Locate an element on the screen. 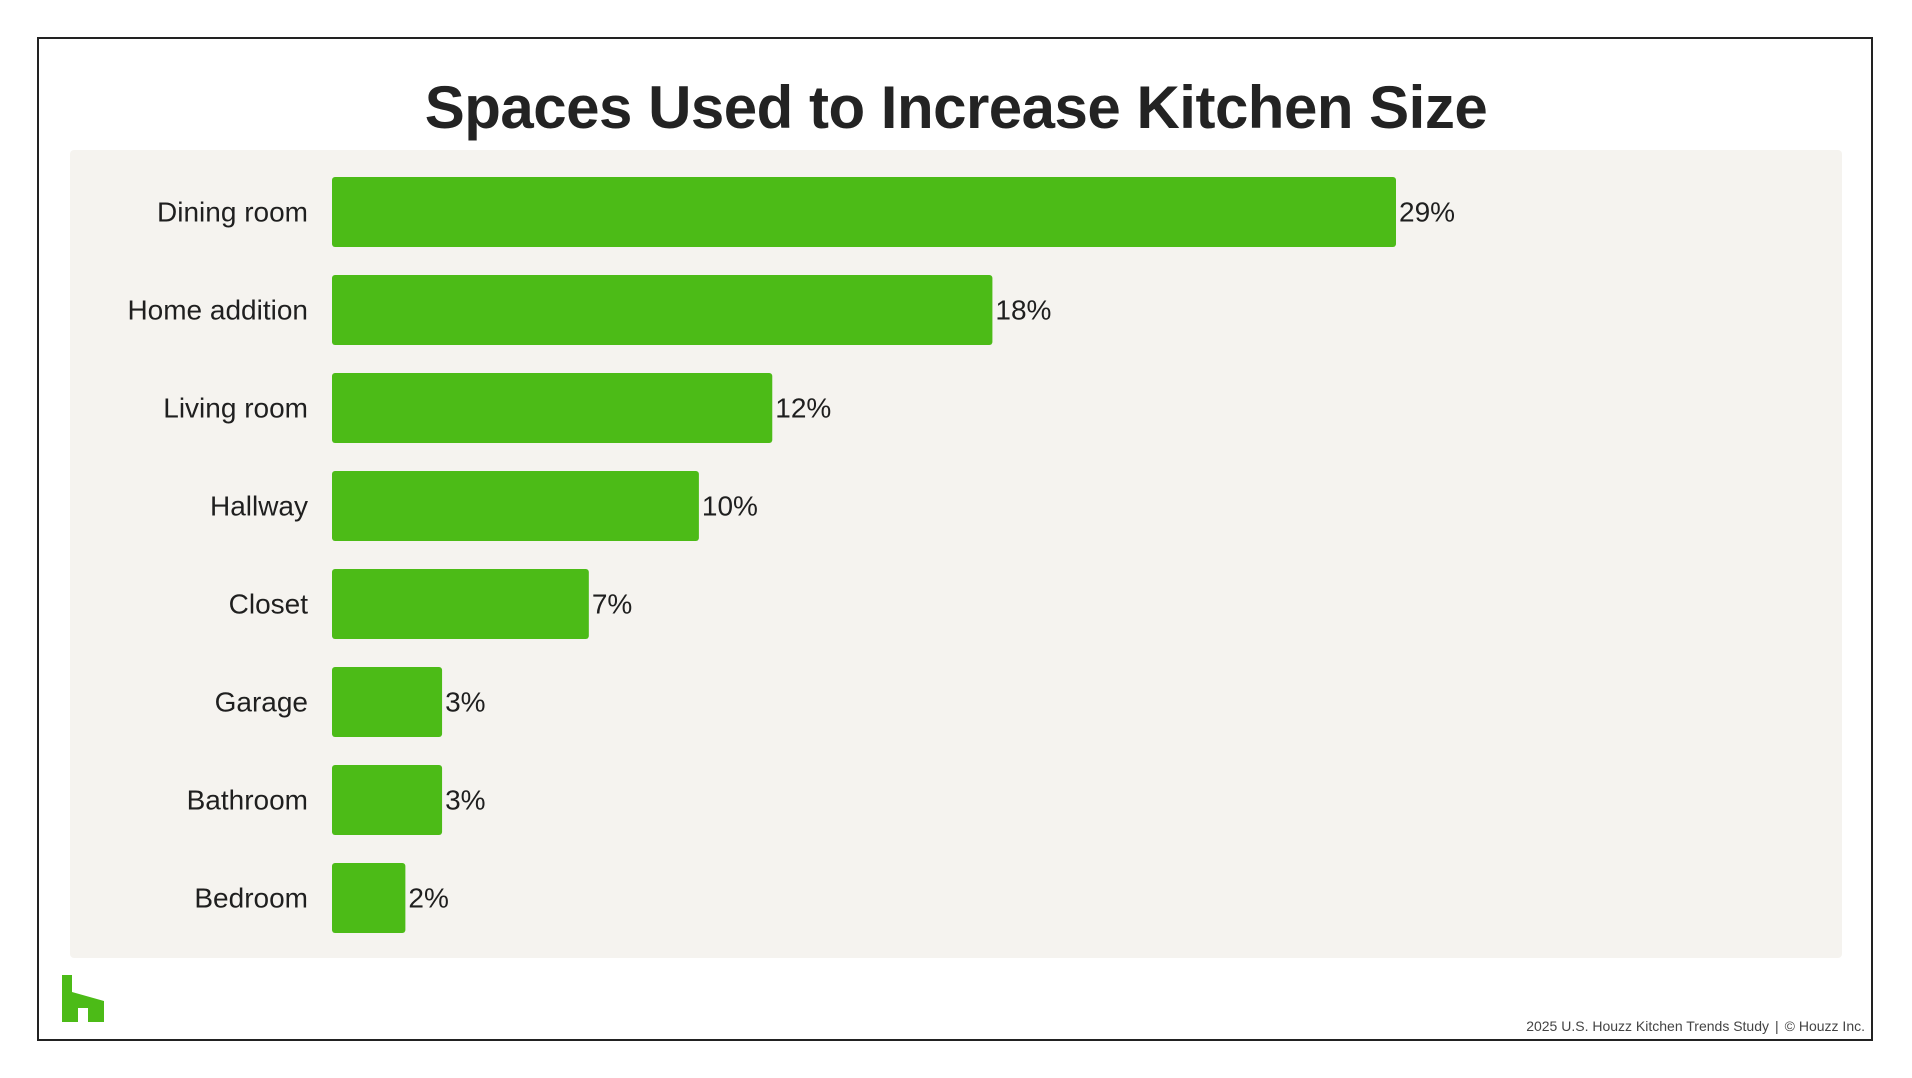 This screenshot has width=1912, height=1078. footer-study: 2025 U.S. Houzz Kitchen Trends Study is located at coordinates (1648, 1026).